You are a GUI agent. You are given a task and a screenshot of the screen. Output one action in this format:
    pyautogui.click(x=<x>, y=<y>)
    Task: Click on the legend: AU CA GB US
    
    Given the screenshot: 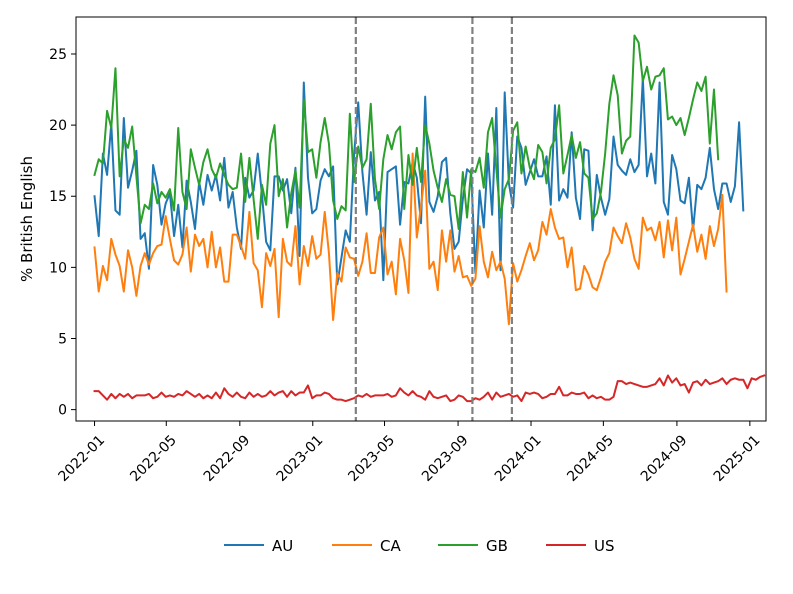 What is the action you would take?
    pyautogui.click(x=419, y=546)
    